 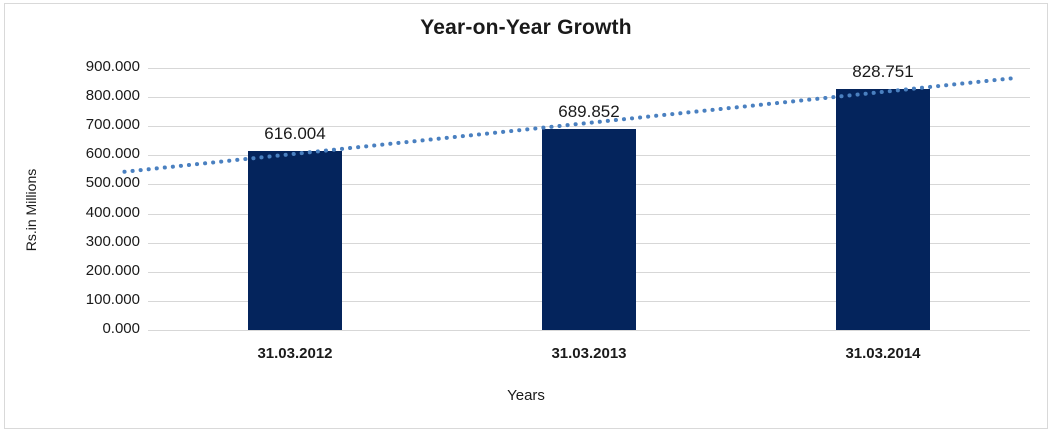 What do you see at coordinates (883, 71) in the screenshot?
I see `data-label: 828.751` at bounding box center [883, 71].